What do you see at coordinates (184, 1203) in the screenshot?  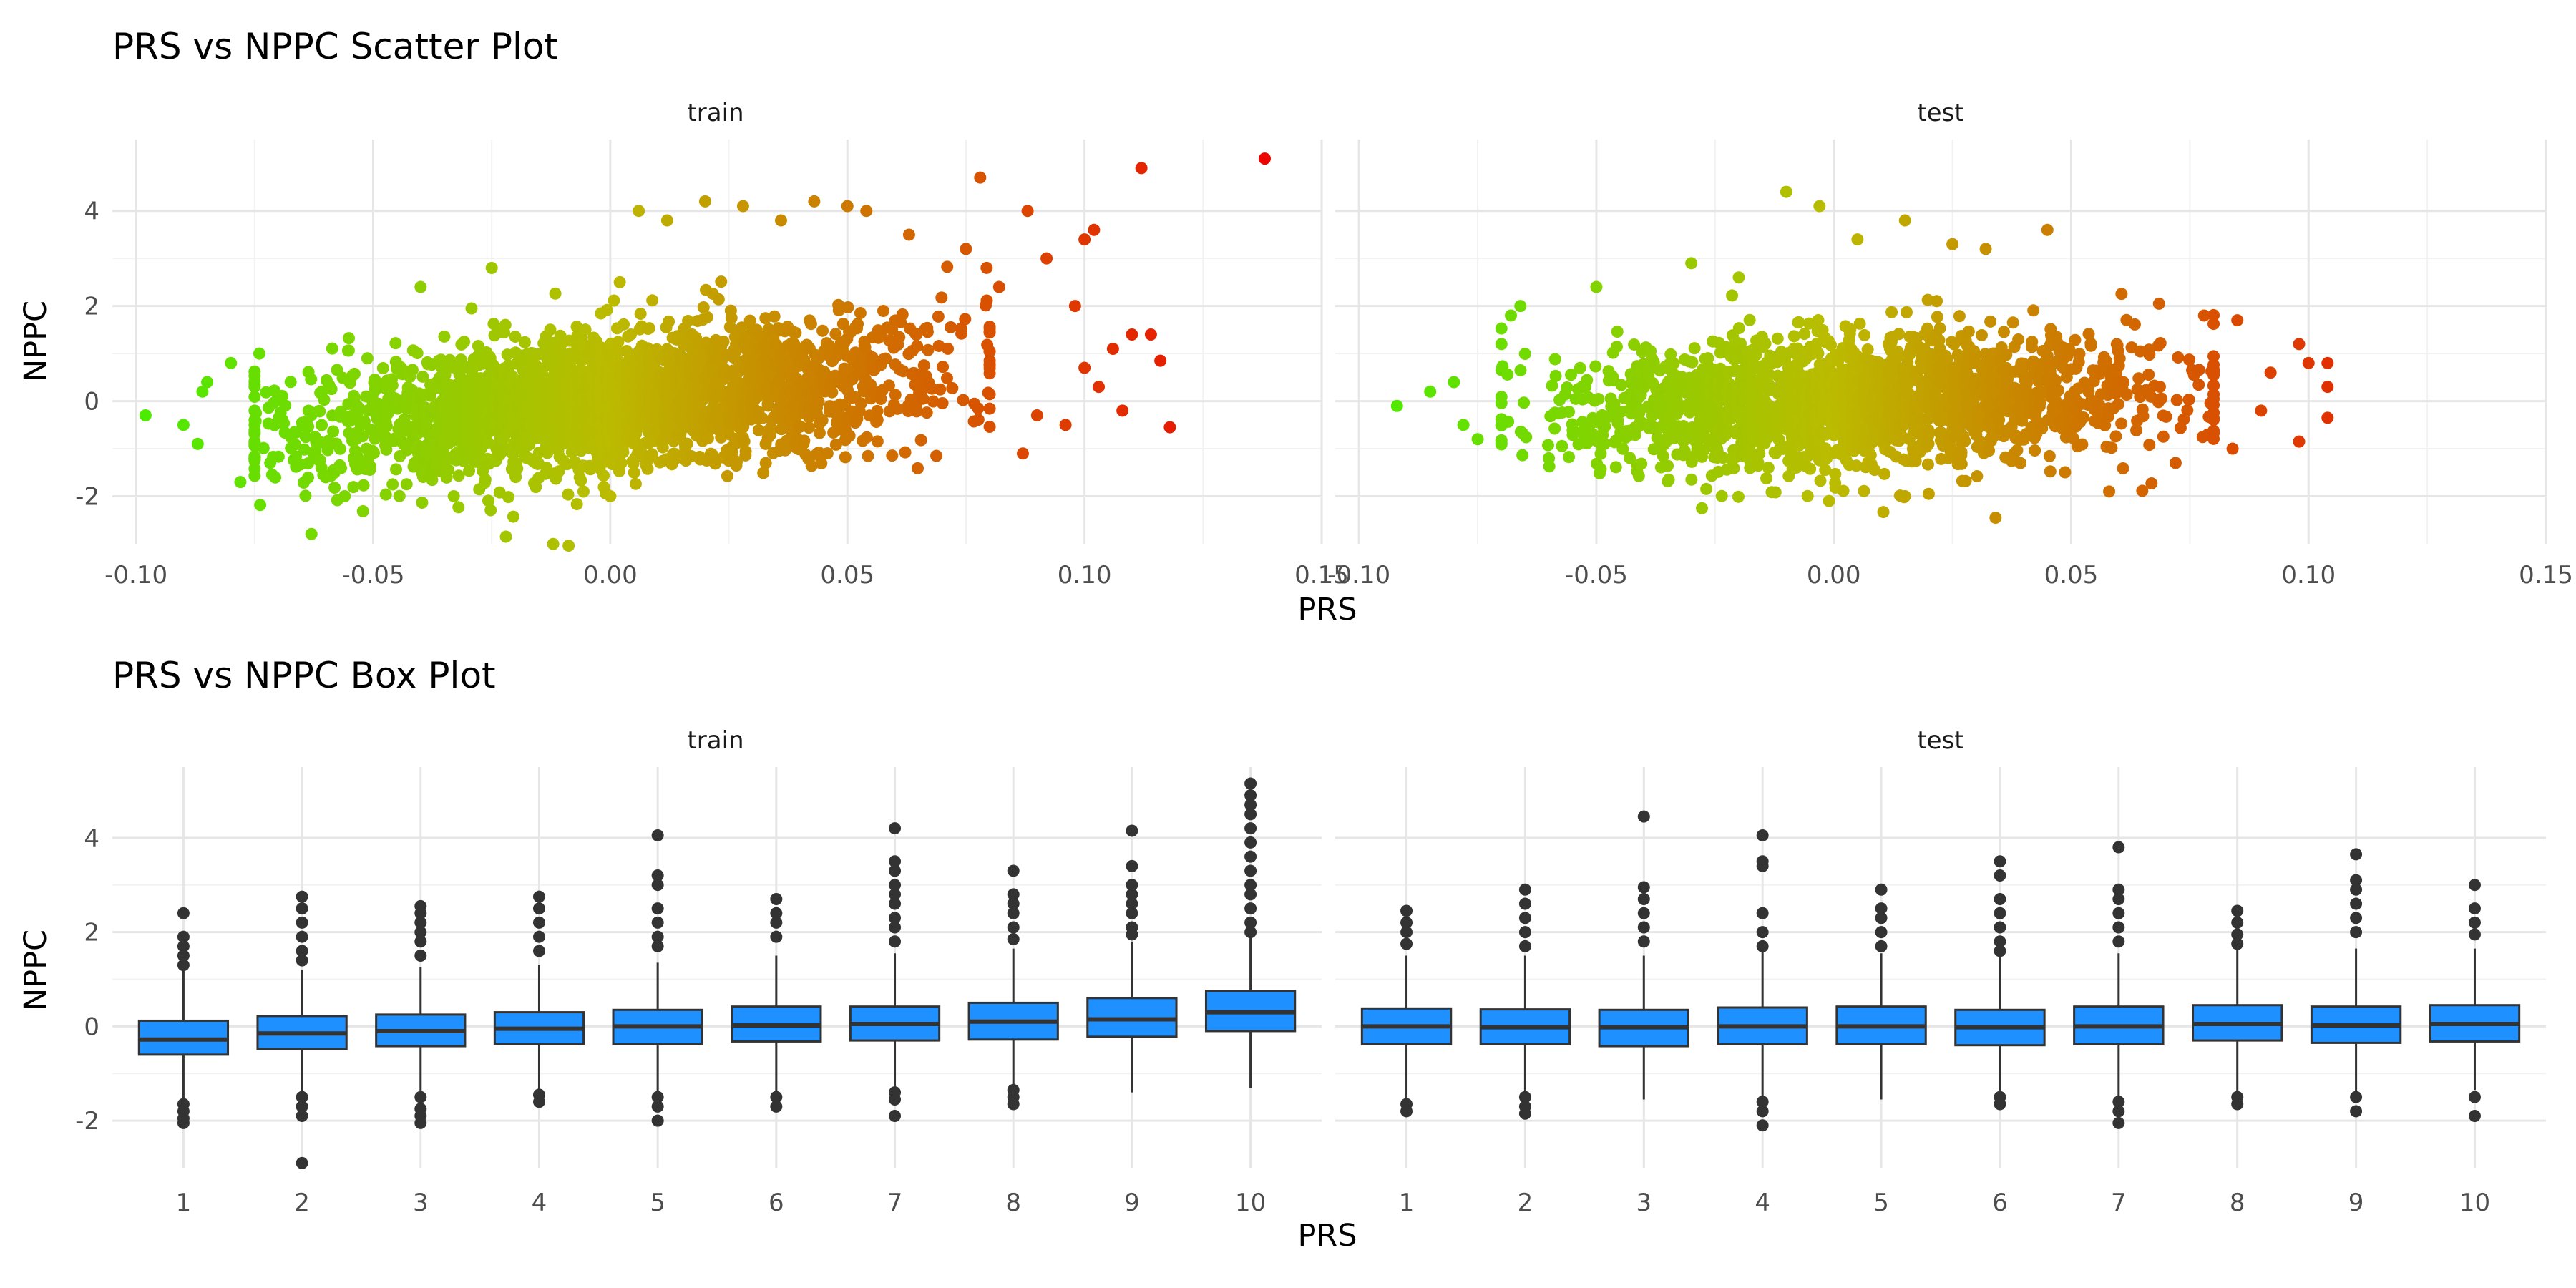 I see `x-tick-label: 1` at bounding box center [184, 1203].